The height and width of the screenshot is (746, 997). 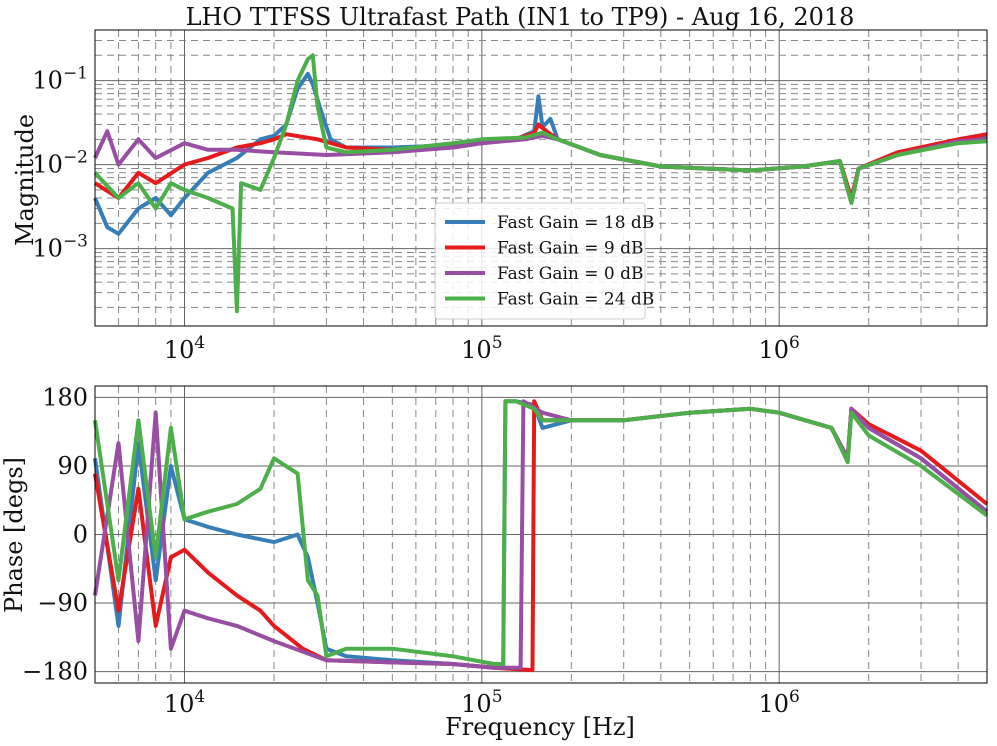 What do you see at coordinates (80, 535) in the screenshot?
I see `tick-label: 0` at bounding box center [80, 535].